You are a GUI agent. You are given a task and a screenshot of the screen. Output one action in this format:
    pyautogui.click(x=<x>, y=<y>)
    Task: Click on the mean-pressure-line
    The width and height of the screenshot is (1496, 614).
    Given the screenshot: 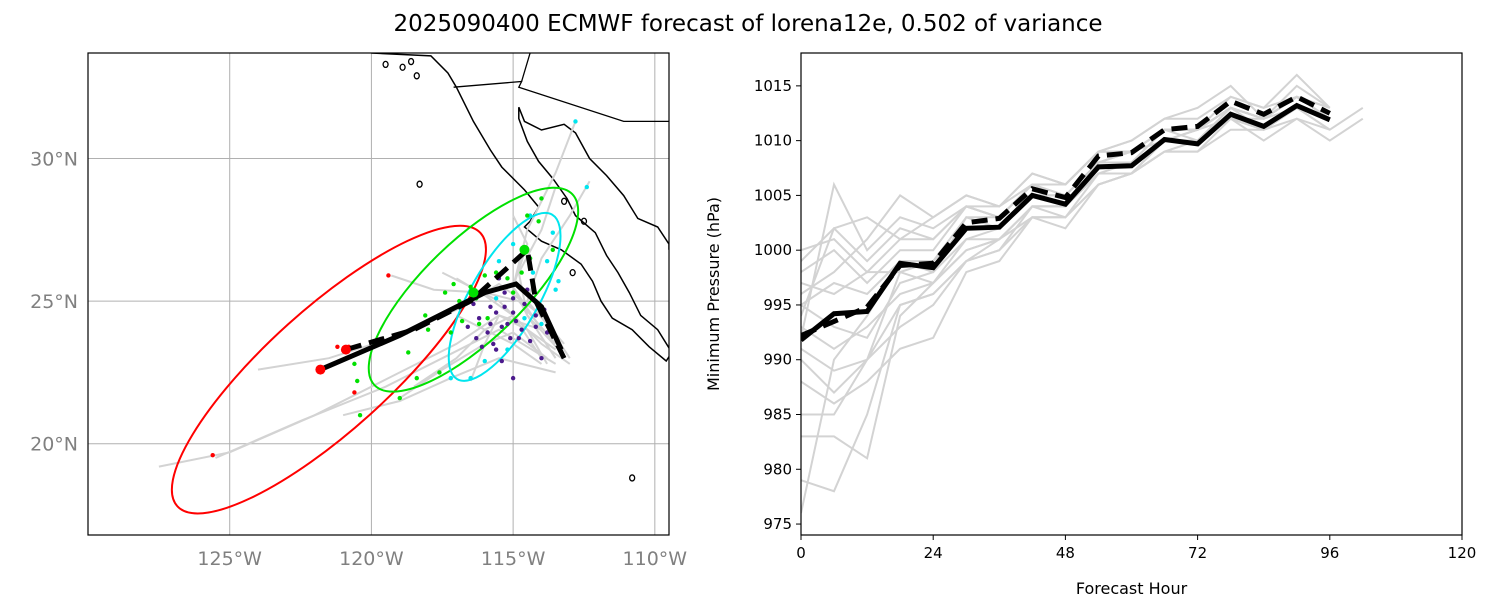 What is the action you would take?
    pyautogui.click(x=1066, y=222)
    